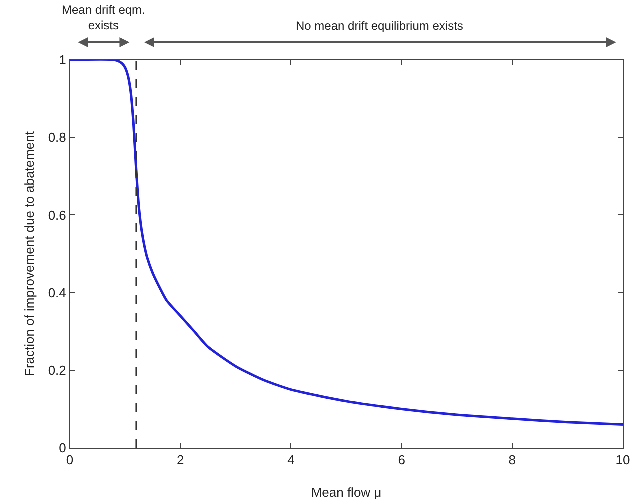 The width and height of the screenshot is (635, 503). I want to click on x-tick-label: 6, so click(402, 460).